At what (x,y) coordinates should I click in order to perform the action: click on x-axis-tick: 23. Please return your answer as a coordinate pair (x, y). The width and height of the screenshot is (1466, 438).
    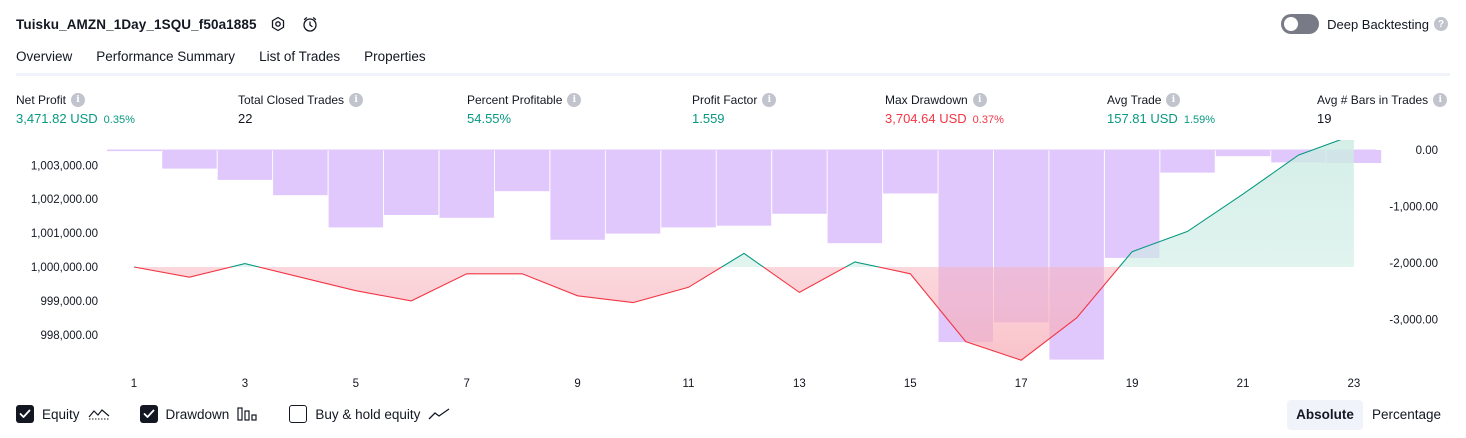
    Looking at the image, I should click on (1354, 384).